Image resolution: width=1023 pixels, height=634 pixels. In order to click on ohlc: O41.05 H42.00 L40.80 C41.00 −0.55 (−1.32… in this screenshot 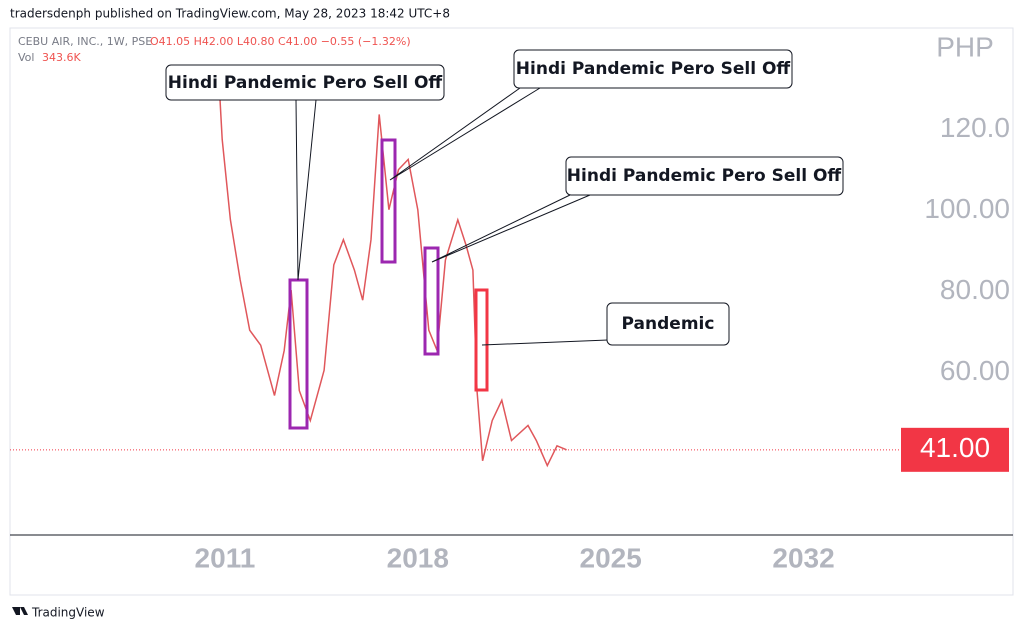, I will do `click(280, 41)`.